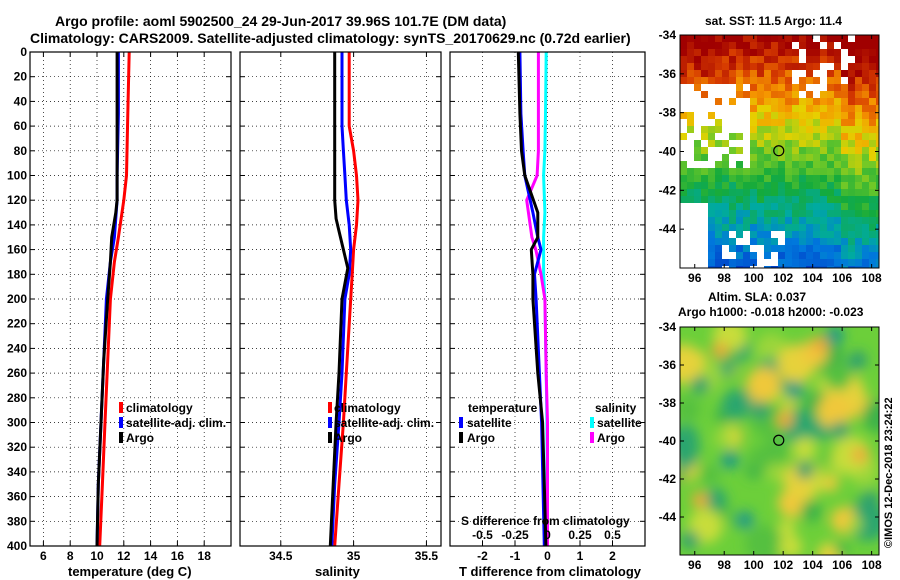 The height and width of the screenshot is (580, 900). Describe the element at coordinates (779, 440) in the screenshot. I see `sla-argo-position-marker` at that location.